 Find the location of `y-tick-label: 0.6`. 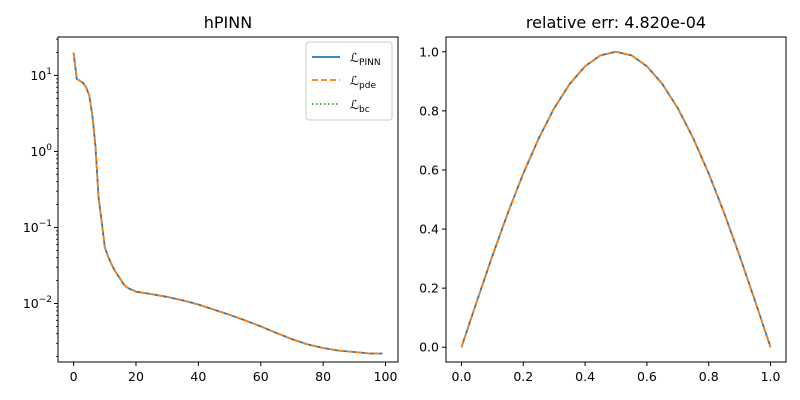

y-tick-label: 0.6 is located at coordinates (429, 169).